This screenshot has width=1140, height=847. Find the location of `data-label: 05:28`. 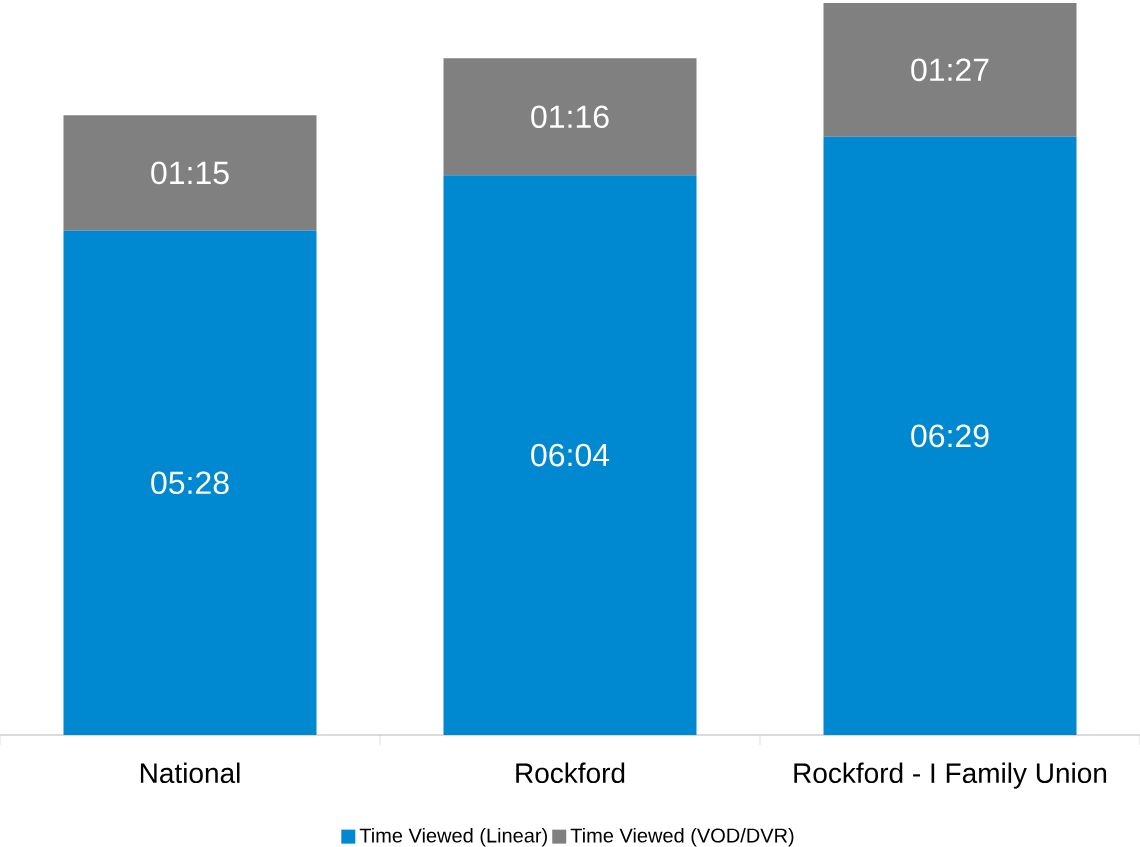

data-label: 05:28 is located at coordinates (190, 483).